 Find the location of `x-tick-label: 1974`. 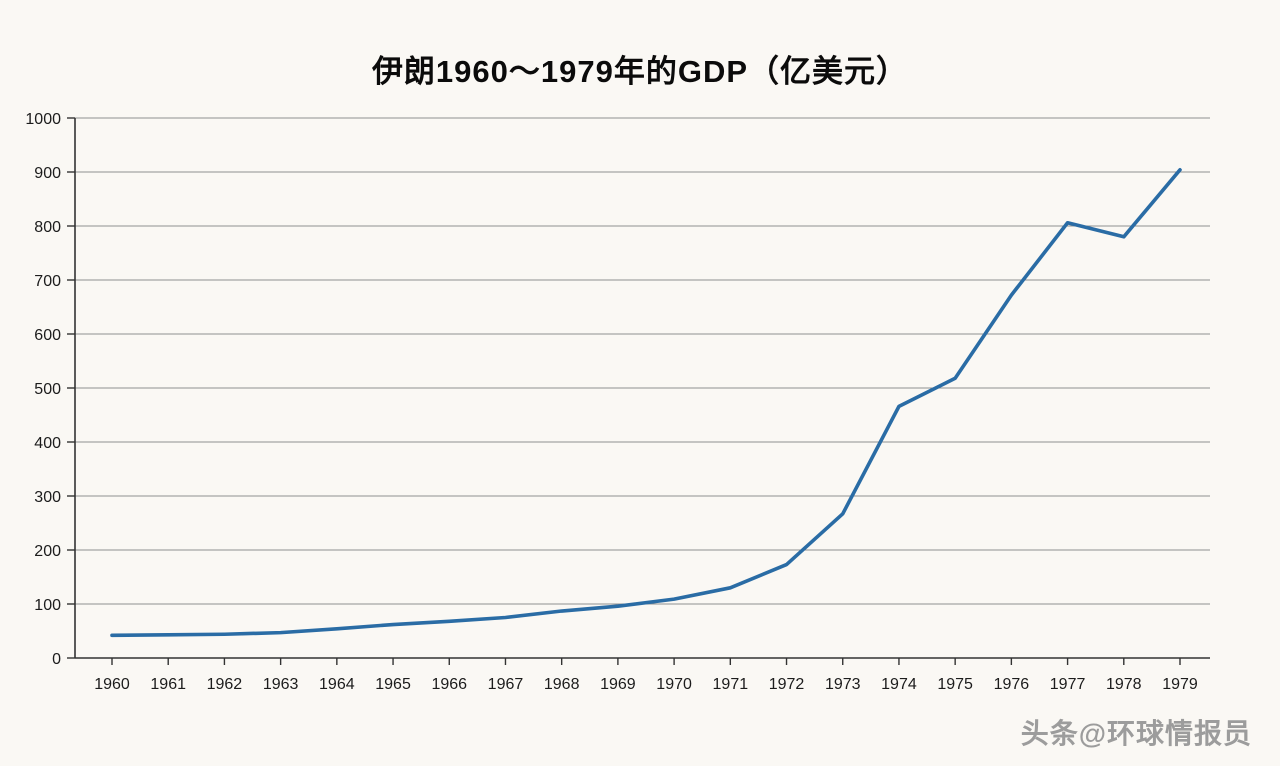

x-tick-label: 1974 is located at coordinates (899, 684).